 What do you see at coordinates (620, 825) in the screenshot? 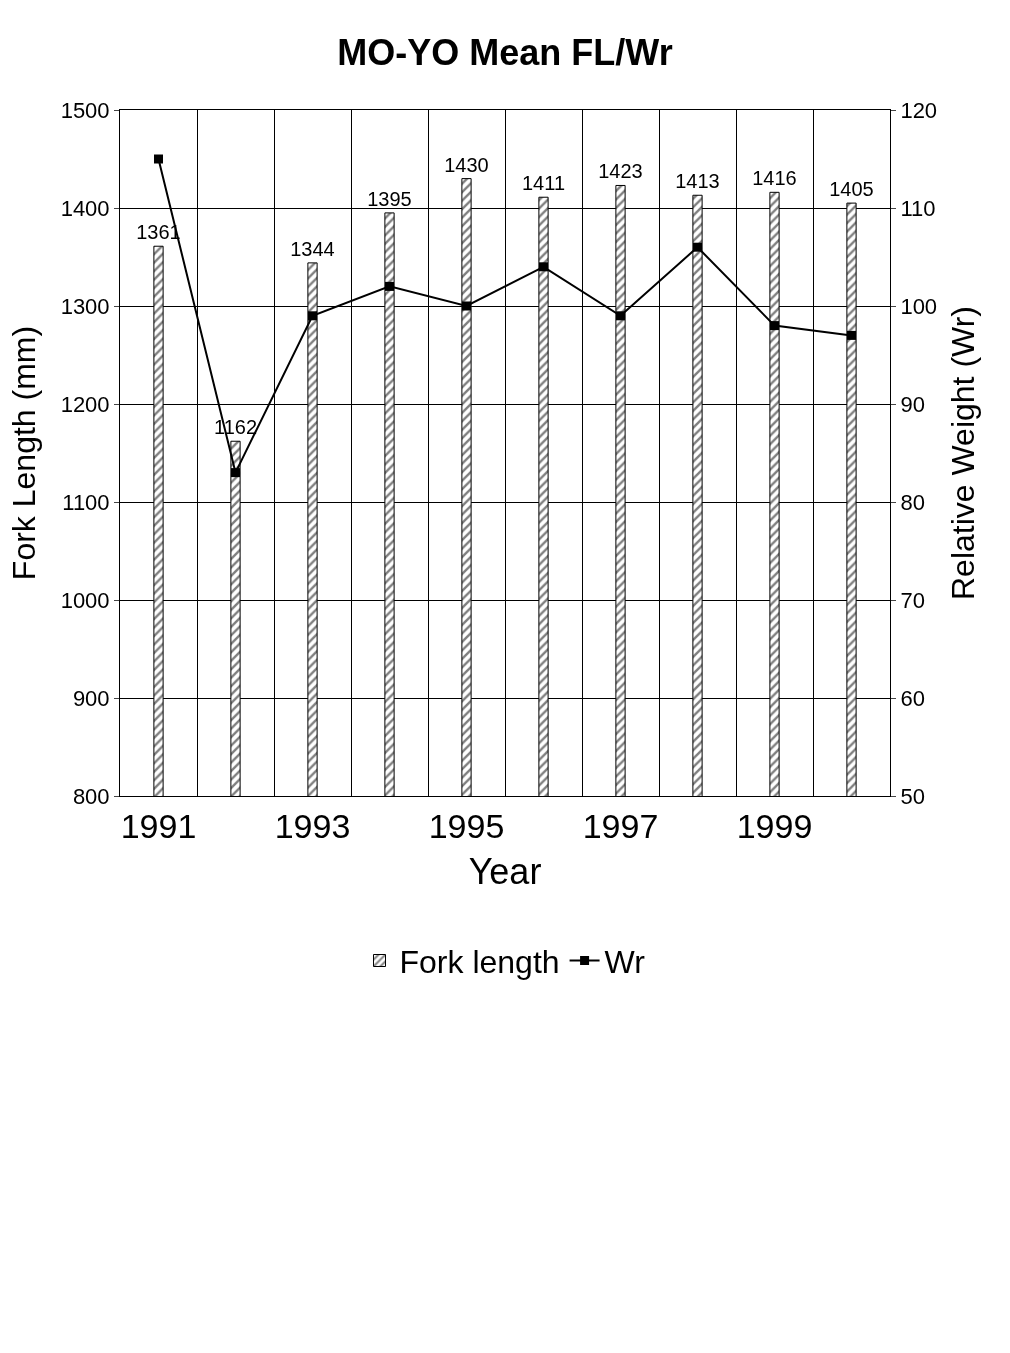
I see `x-tick-label: 1997` at bounding box center [620, 825].